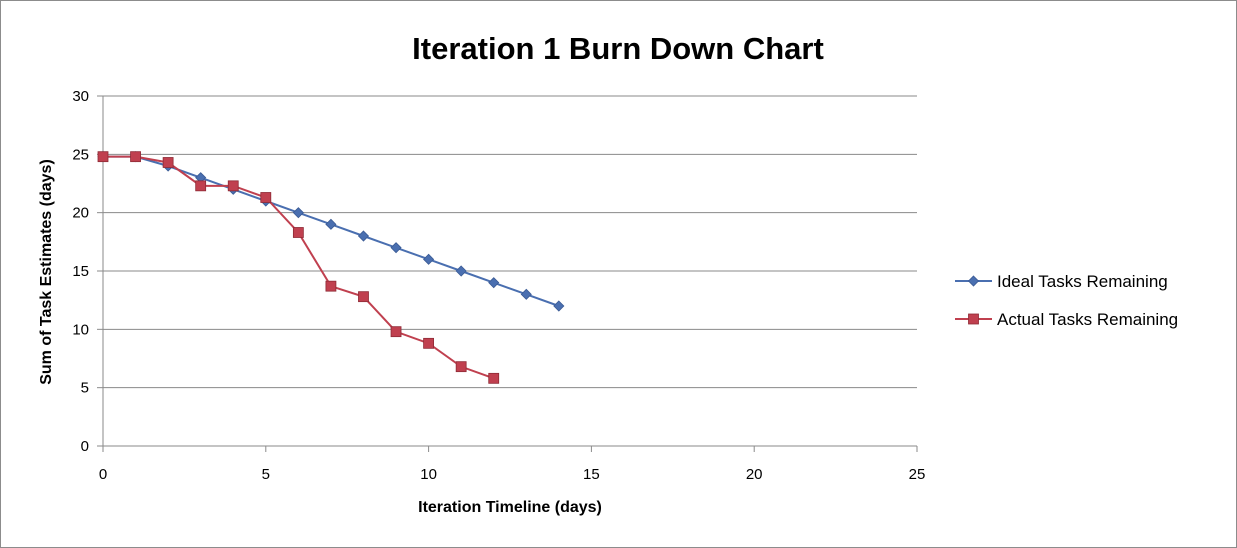  Describe the element at coordinates (80, 96) in the screenshot. I see `y-tick-label-30: 30` at that location.